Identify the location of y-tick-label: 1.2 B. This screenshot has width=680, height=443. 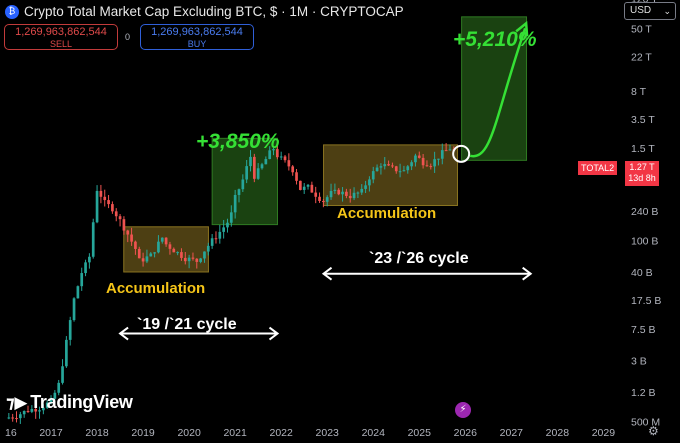
(643, 393).